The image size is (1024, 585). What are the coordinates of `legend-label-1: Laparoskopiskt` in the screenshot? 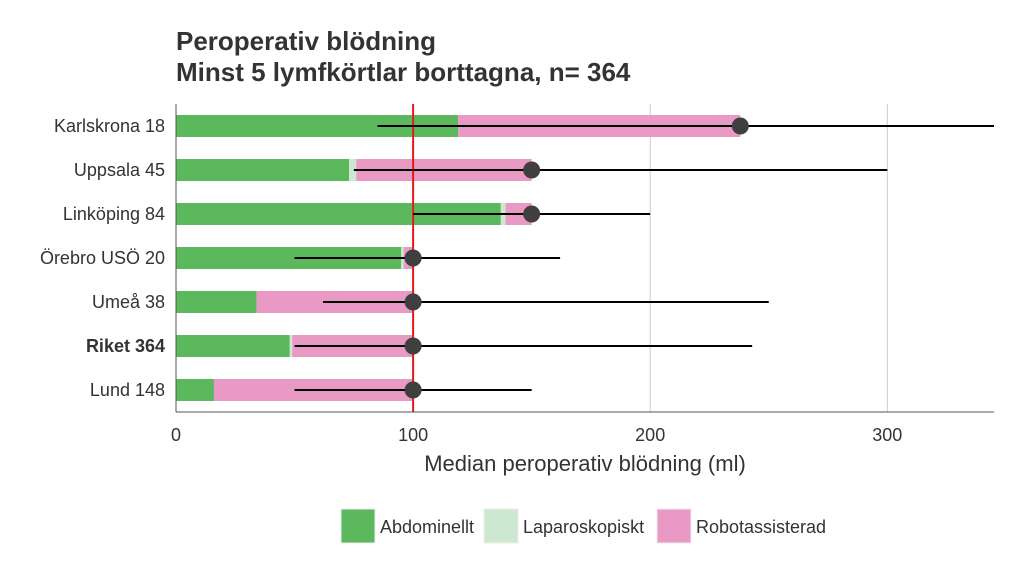 It's located at (583, 527).